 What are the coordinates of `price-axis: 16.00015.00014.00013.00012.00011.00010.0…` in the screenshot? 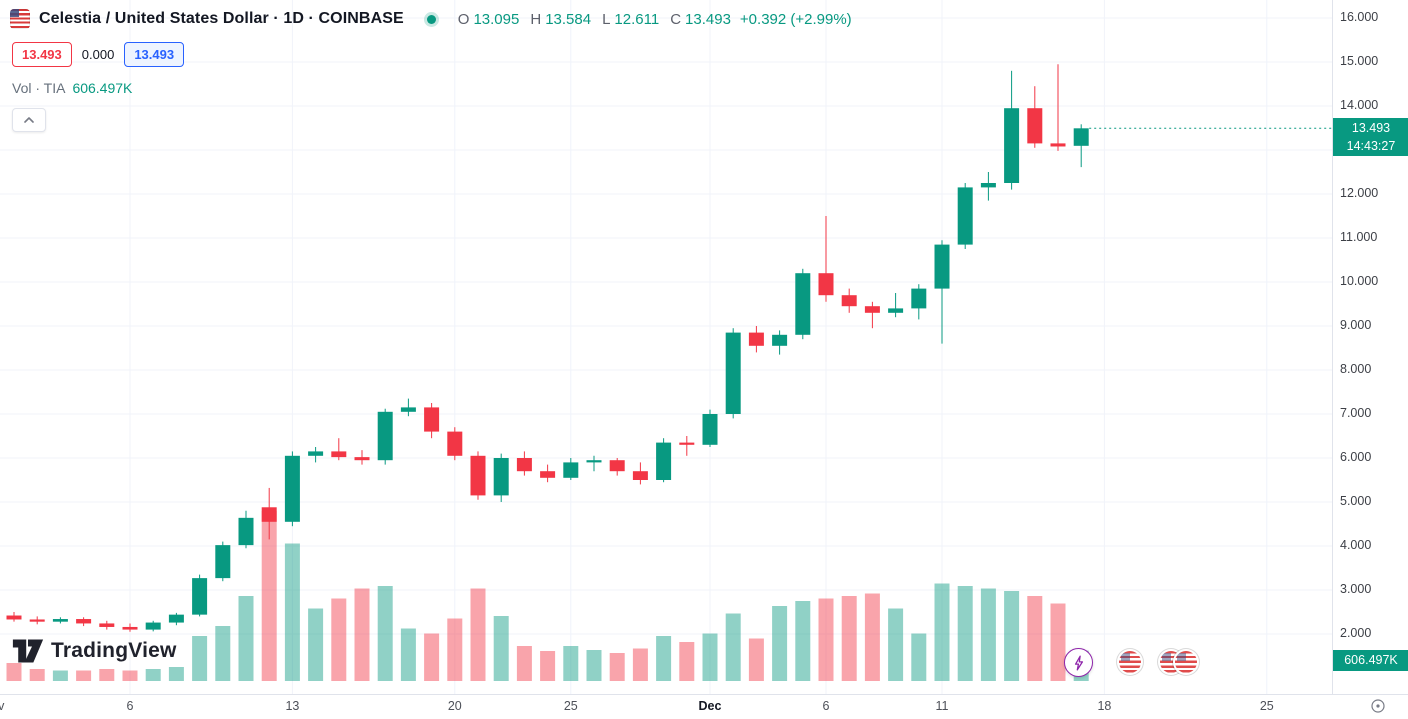 It's located at (1370, 347).